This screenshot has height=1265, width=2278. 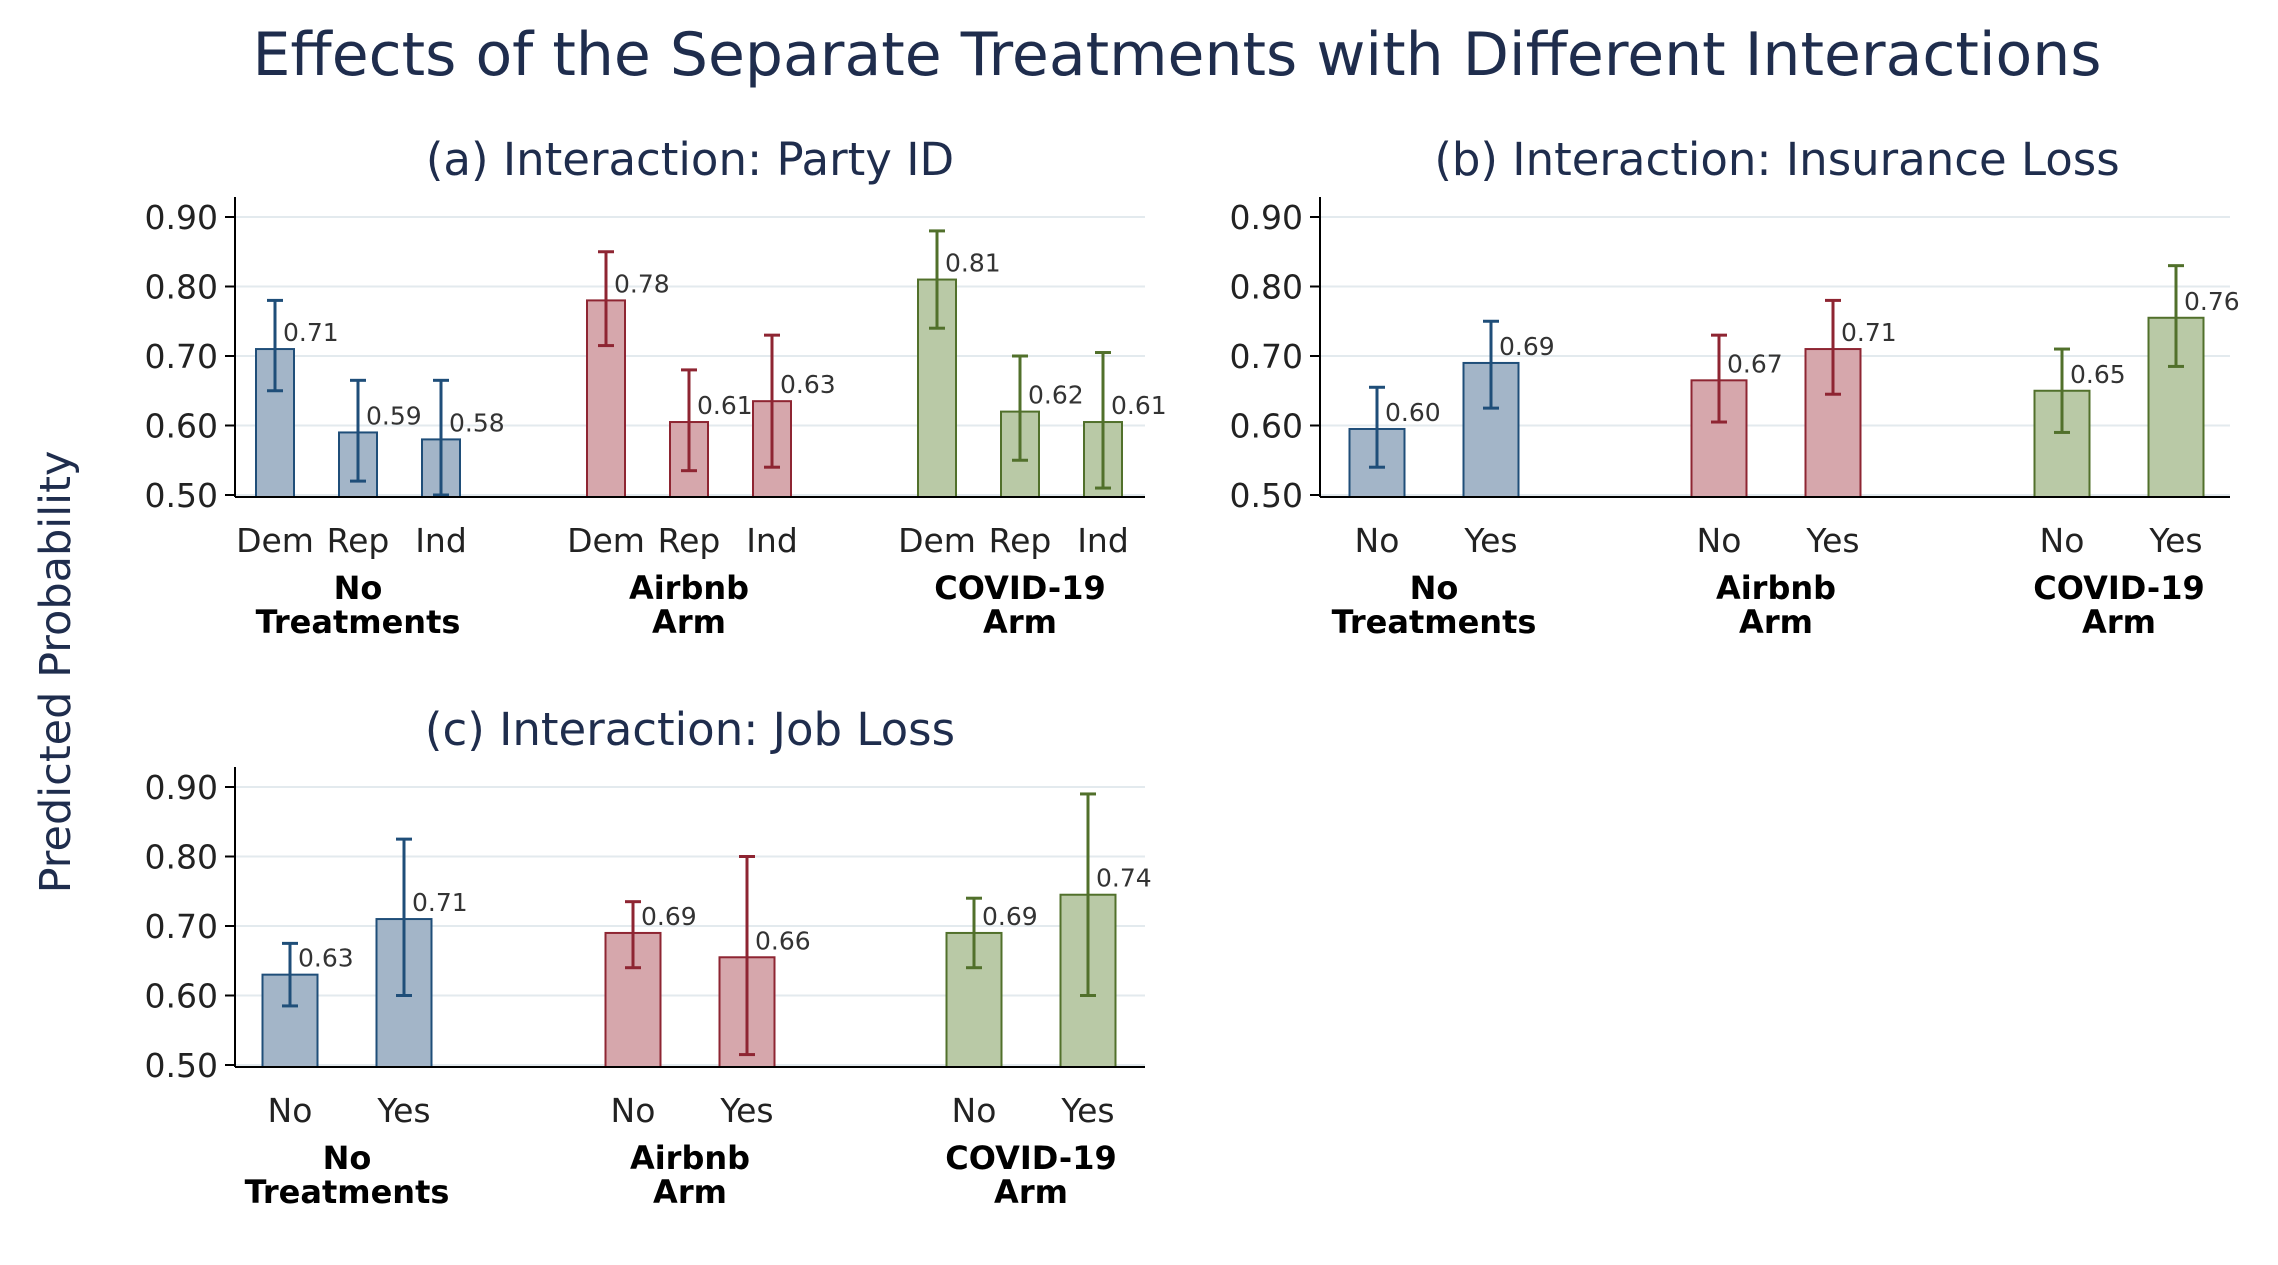 I want to click on data-label: 0.62, so click(x=1056, y=395).